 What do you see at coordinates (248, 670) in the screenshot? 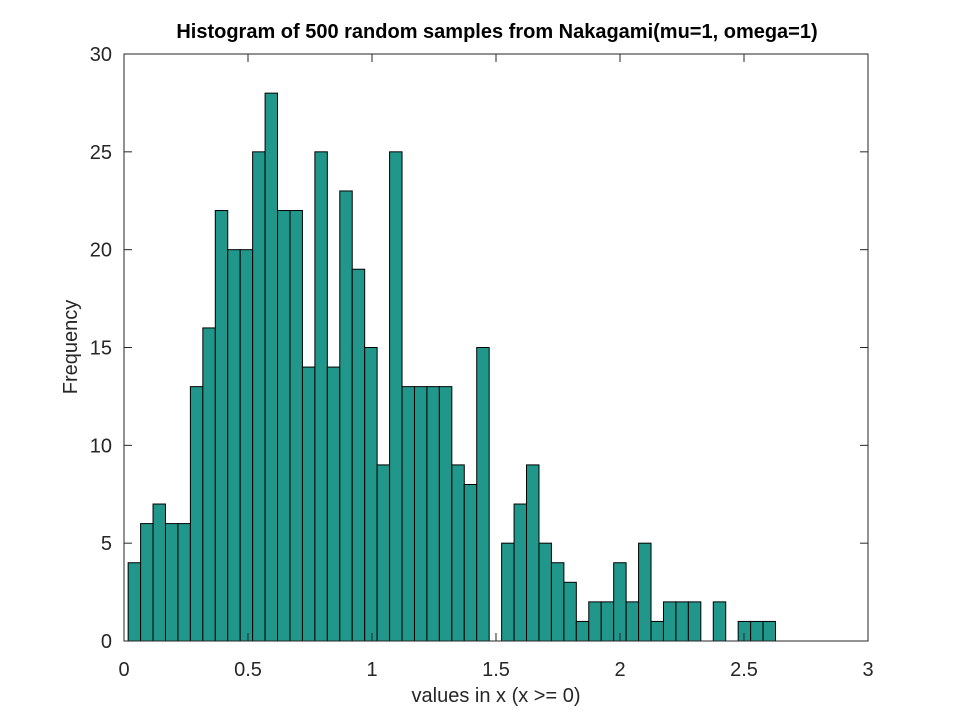
I see `x-tick-label: 0.5` at bounding box center [248, 670].